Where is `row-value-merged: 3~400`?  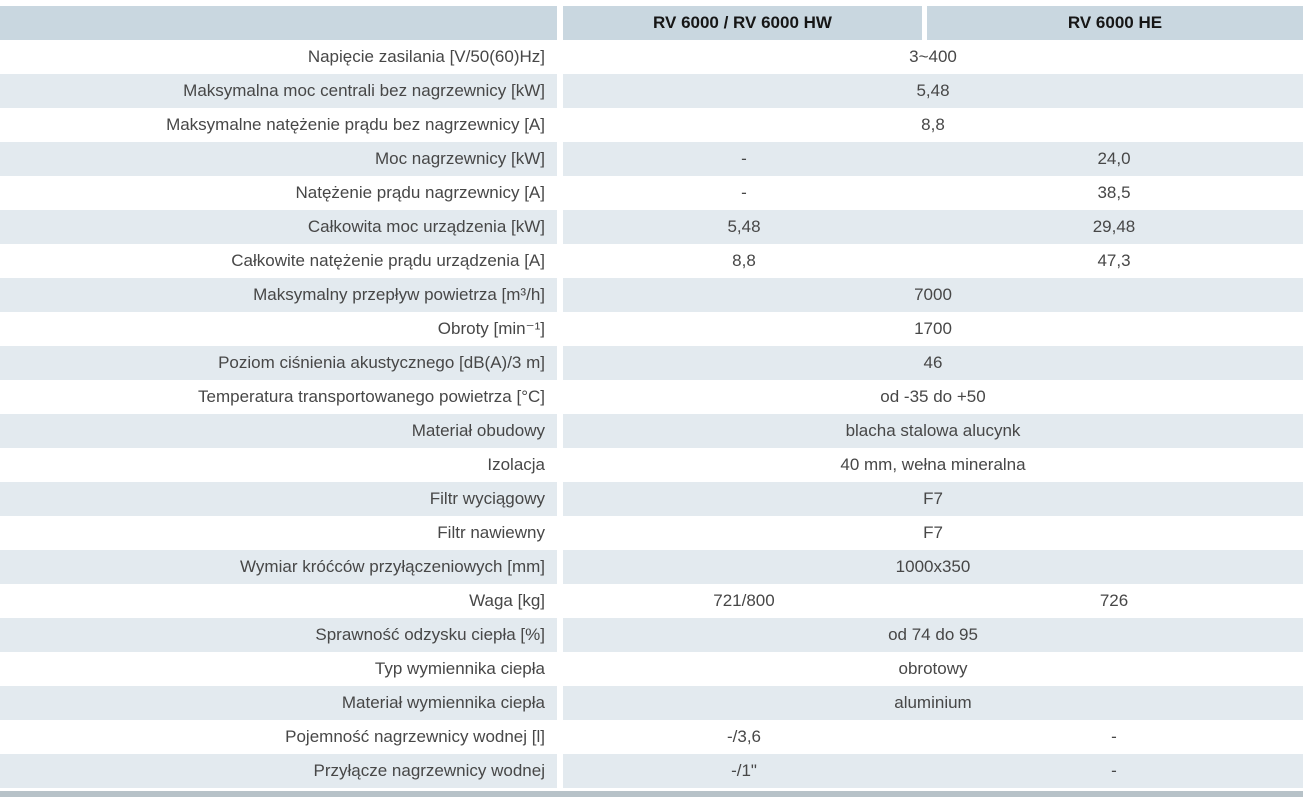 row-value-merged: 3~400 is located at coordinates (933, 56).